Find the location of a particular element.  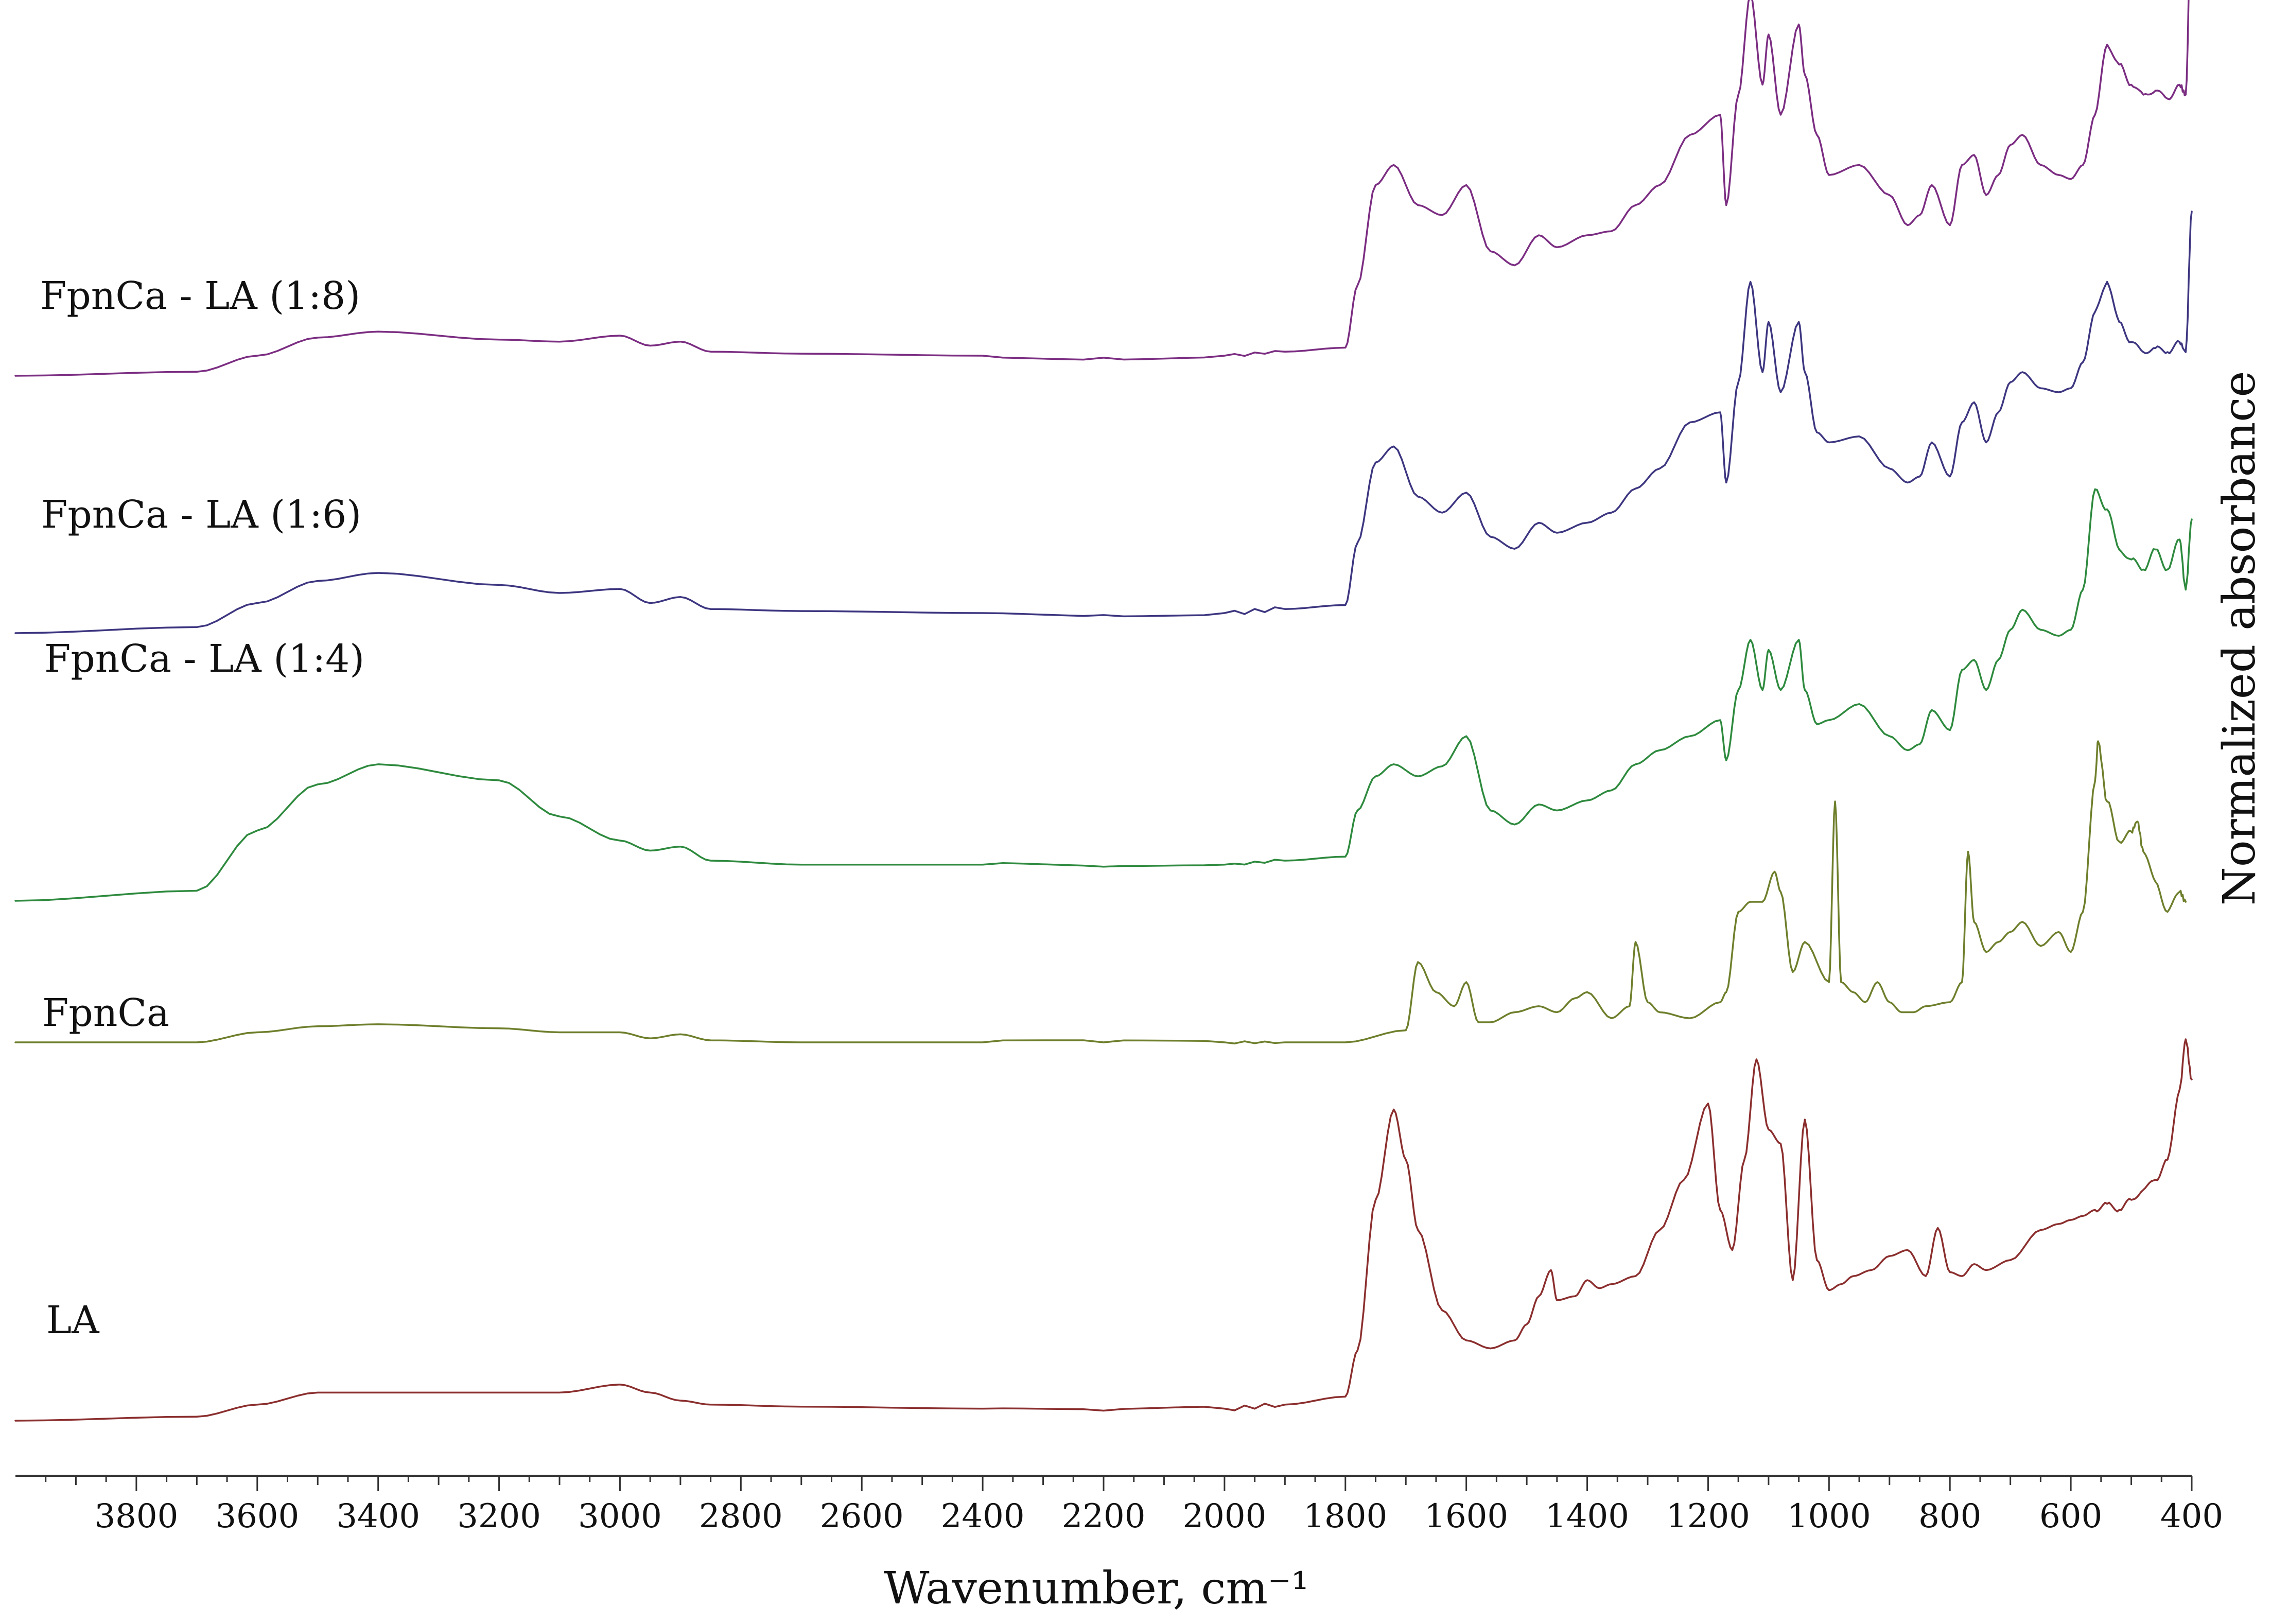

x-tick-label: 2200 is located at coordinates (1104, 1516).